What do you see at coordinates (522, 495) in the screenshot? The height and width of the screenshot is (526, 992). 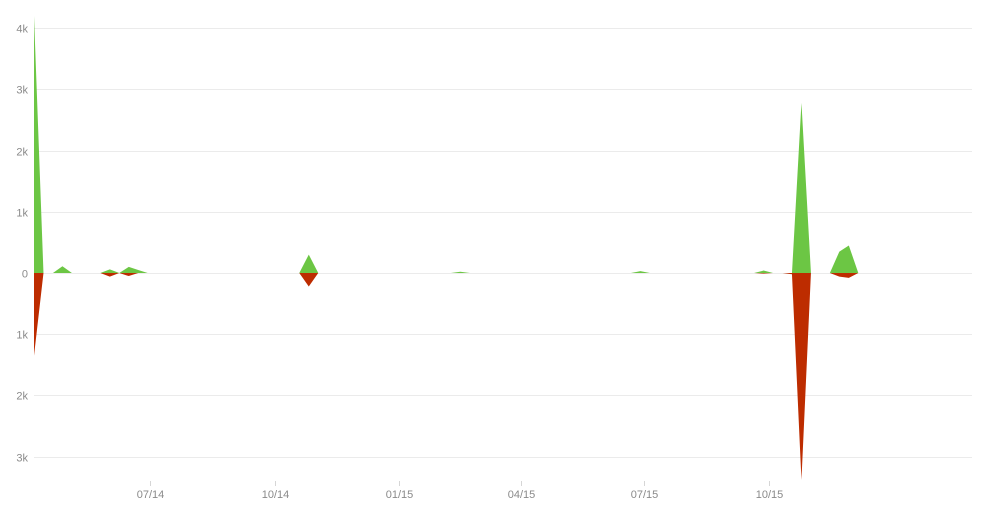 I see `x-tick-label: 04/15` at bounding box center [522, 495].